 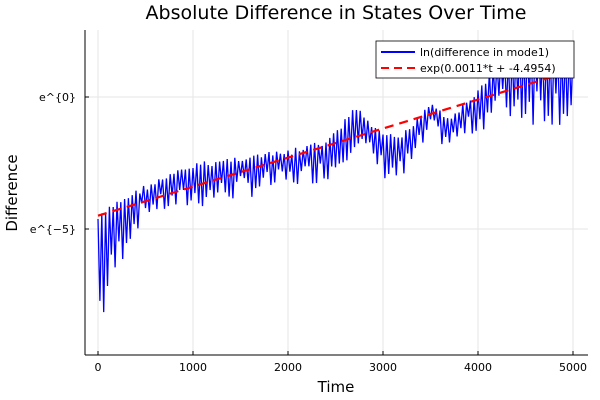 What do you see at coordinates (478, 367) in the screenshot?
I see `x-tick-label: 4000` at bounding box center [478, 367].